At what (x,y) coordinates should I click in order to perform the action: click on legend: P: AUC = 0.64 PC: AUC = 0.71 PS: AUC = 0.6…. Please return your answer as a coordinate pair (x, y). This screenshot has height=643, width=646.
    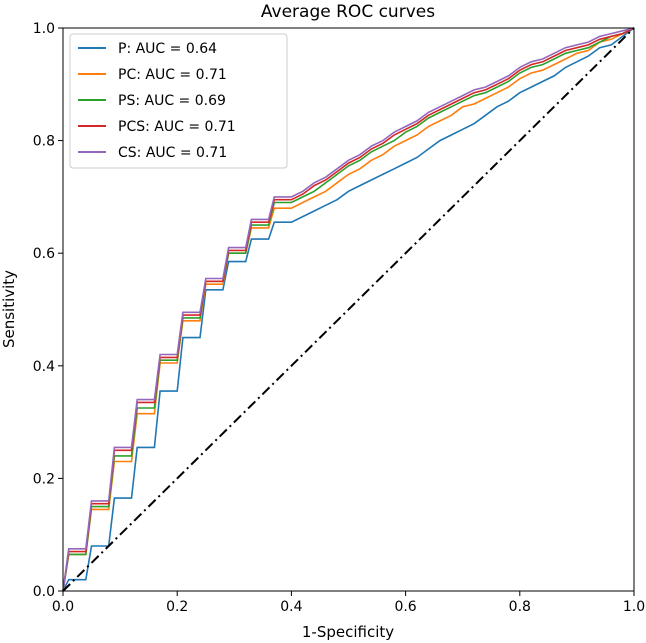
    Looking at the image, I should click on (178, 101).